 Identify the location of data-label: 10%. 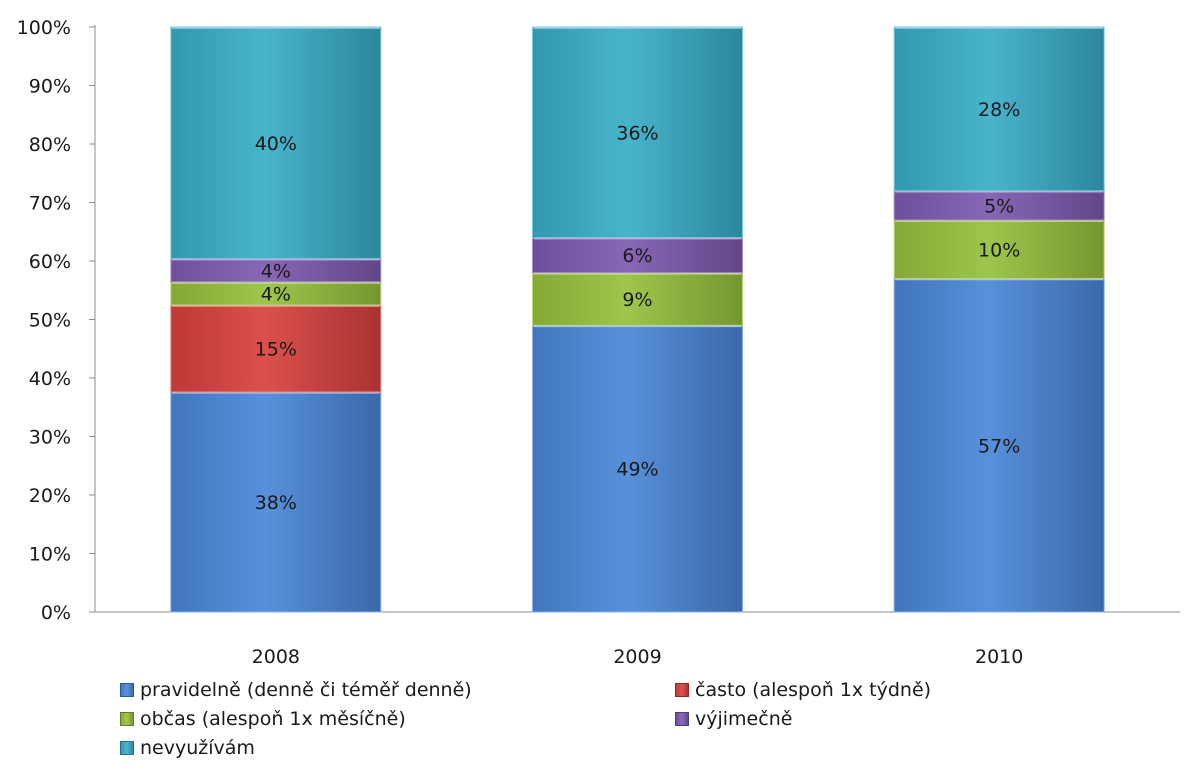
(999, 250).